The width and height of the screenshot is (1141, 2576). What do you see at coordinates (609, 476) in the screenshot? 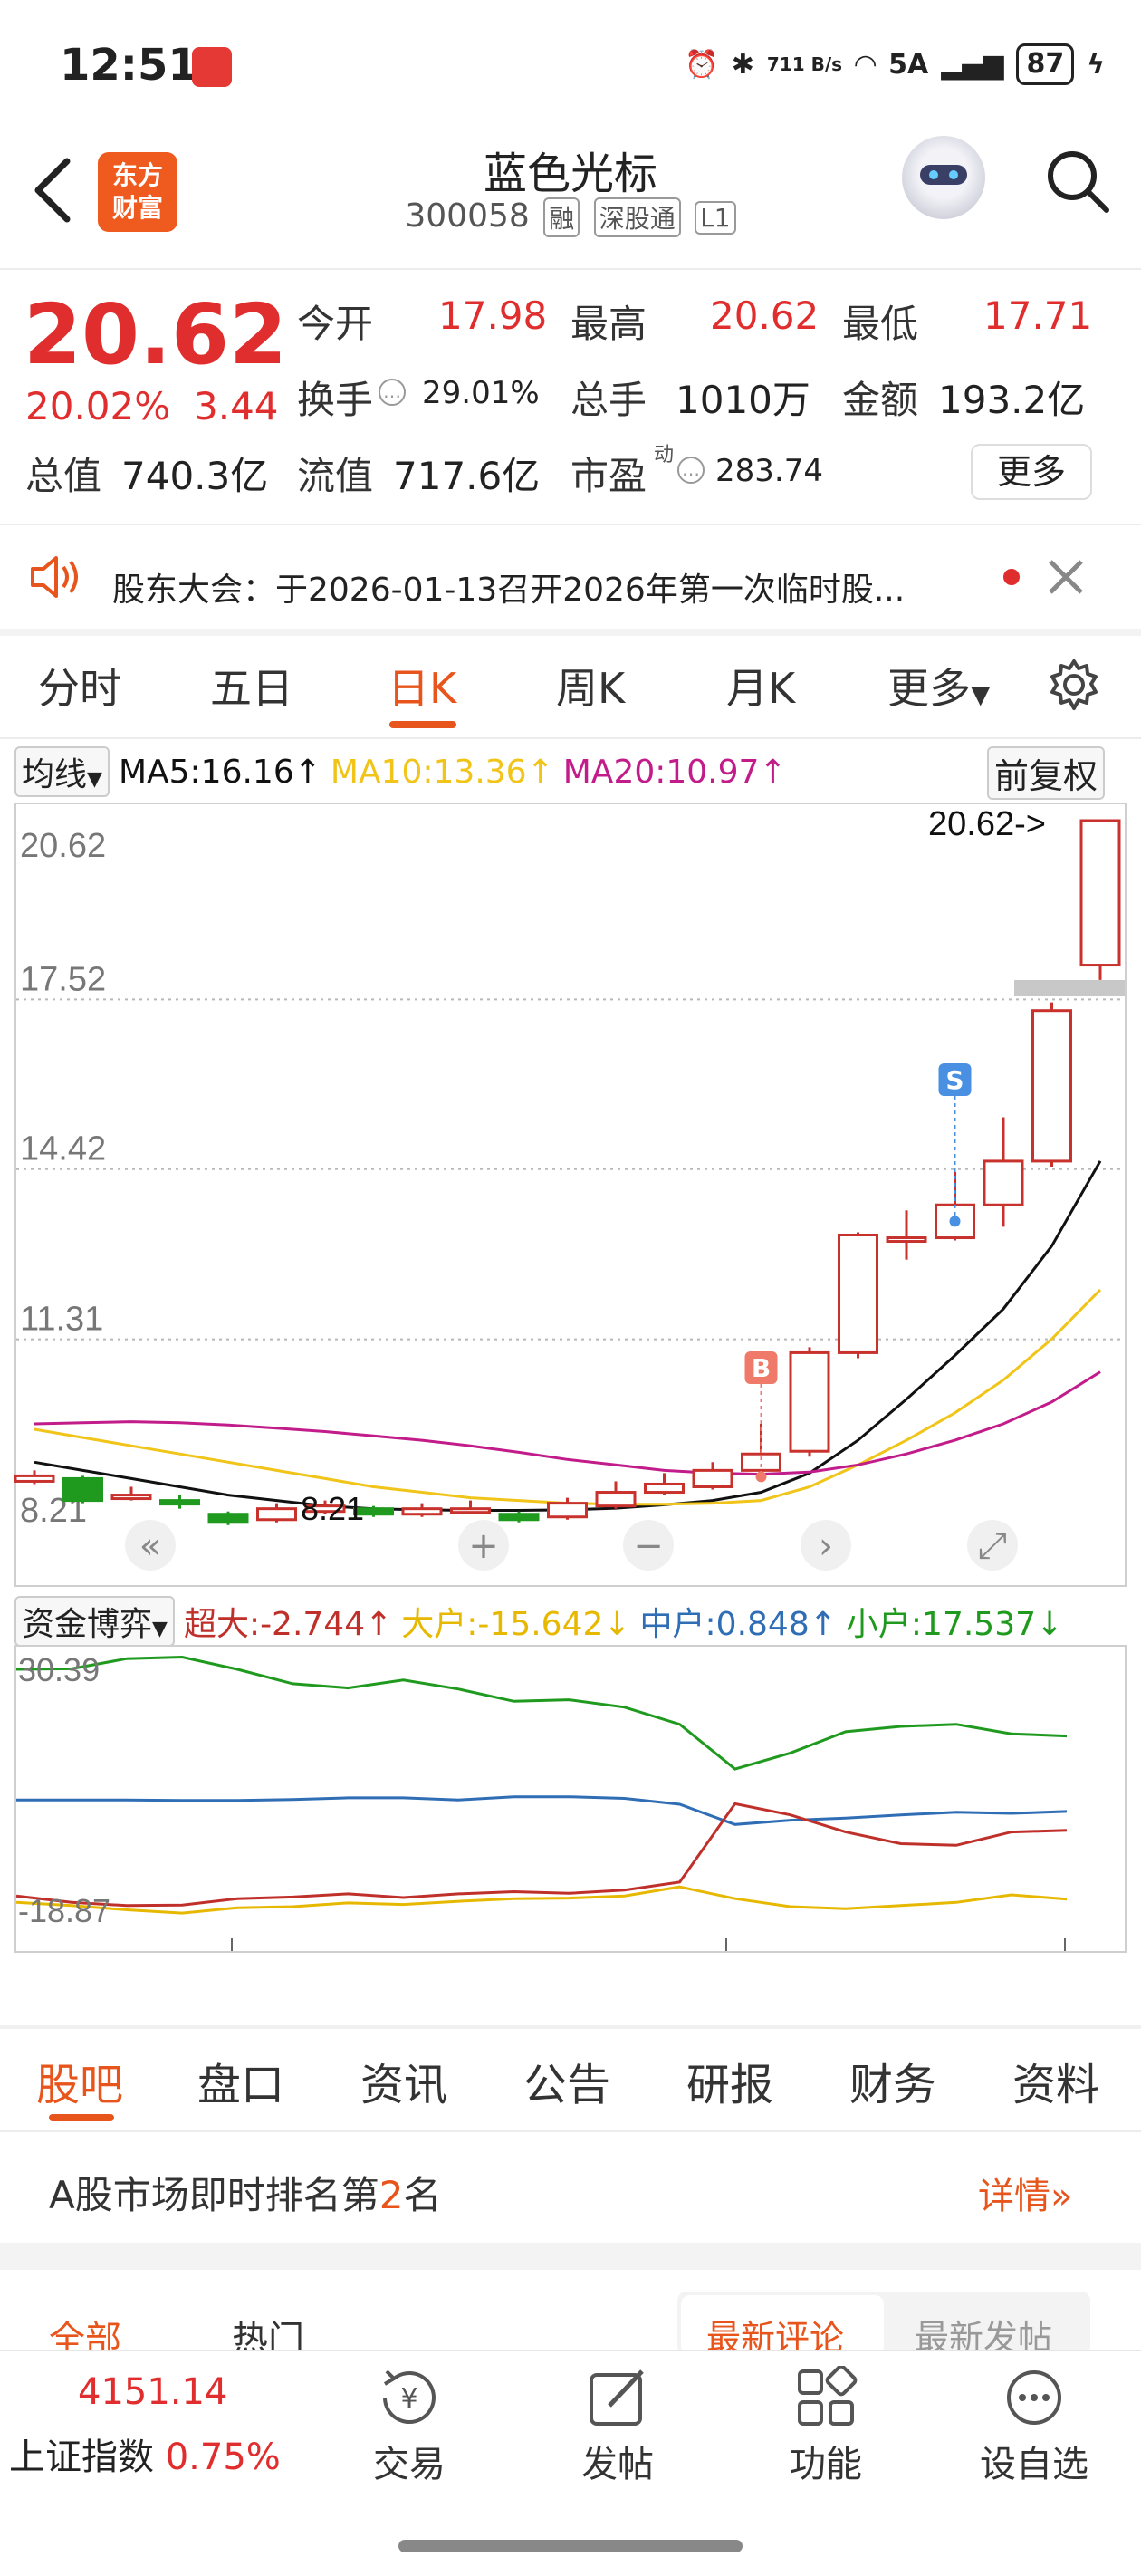
I see `pe-label: 市盈` at bounding box center [609, 476].